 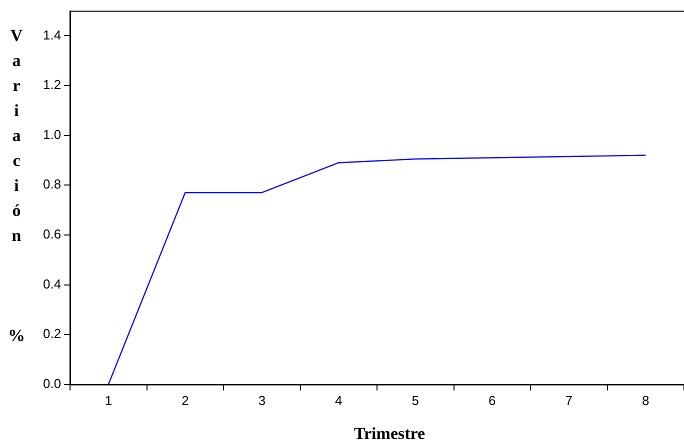 I want to click on y-tick-label: 1.0, so click(x=52, y=134).